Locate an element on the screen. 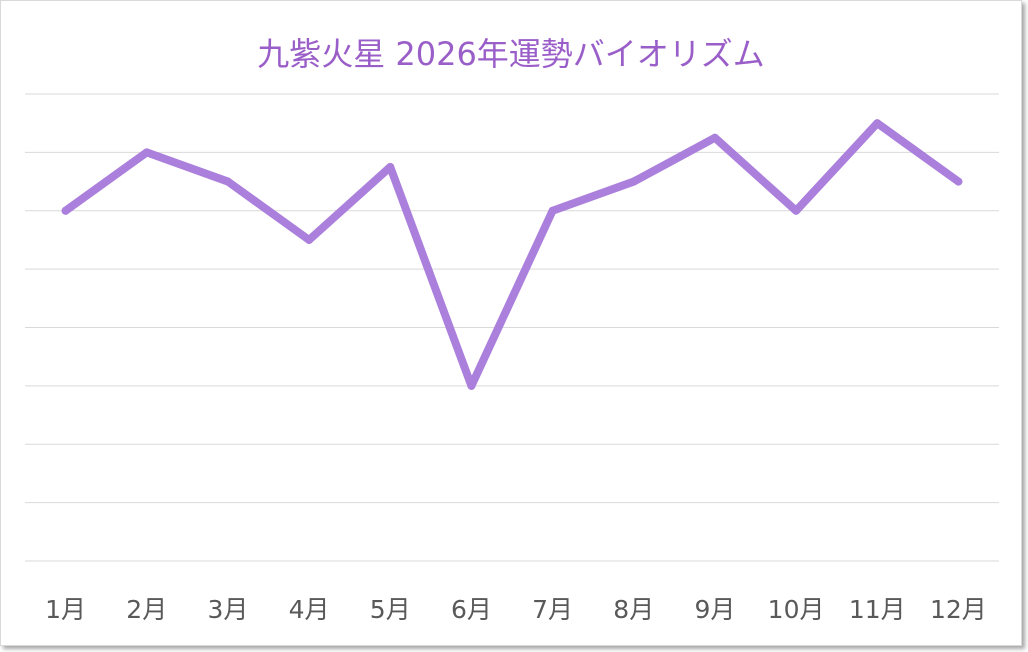 The image size is (1028, 652). x-tick-label: 8月 is located at coordinates (633, 609).